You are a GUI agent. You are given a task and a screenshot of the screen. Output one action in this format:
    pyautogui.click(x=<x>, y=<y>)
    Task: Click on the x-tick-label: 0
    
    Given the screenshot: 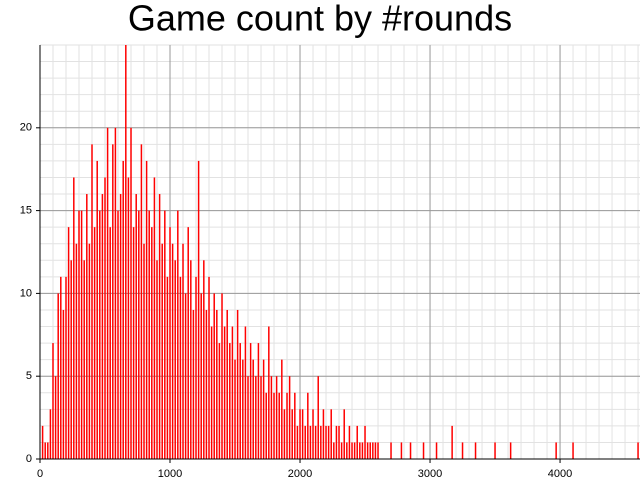 What is the action you would take?
    pyautogui.click(x=40, y=474)
    